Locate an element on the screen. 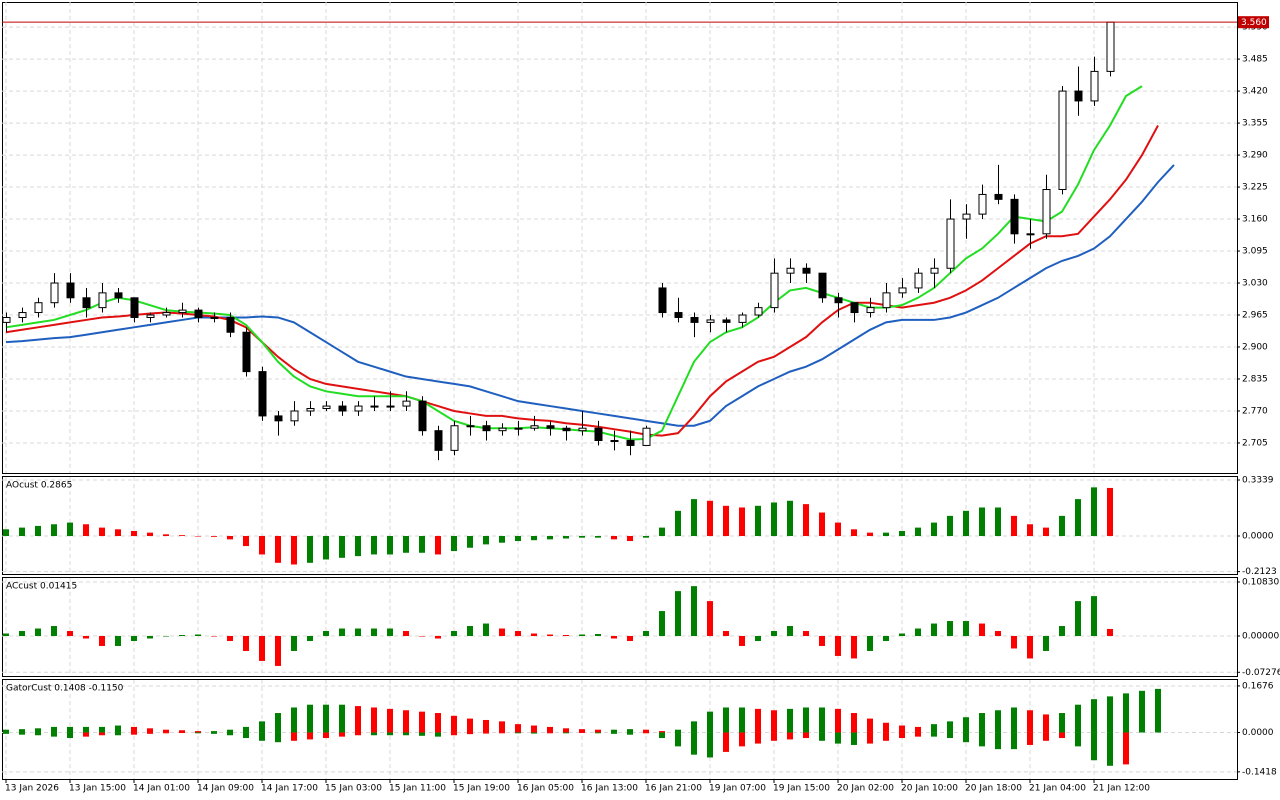 This screenshot has height=800, width=1280. x-tick-label: 15 Jan 03:00 is located at coordinates (353, 789).